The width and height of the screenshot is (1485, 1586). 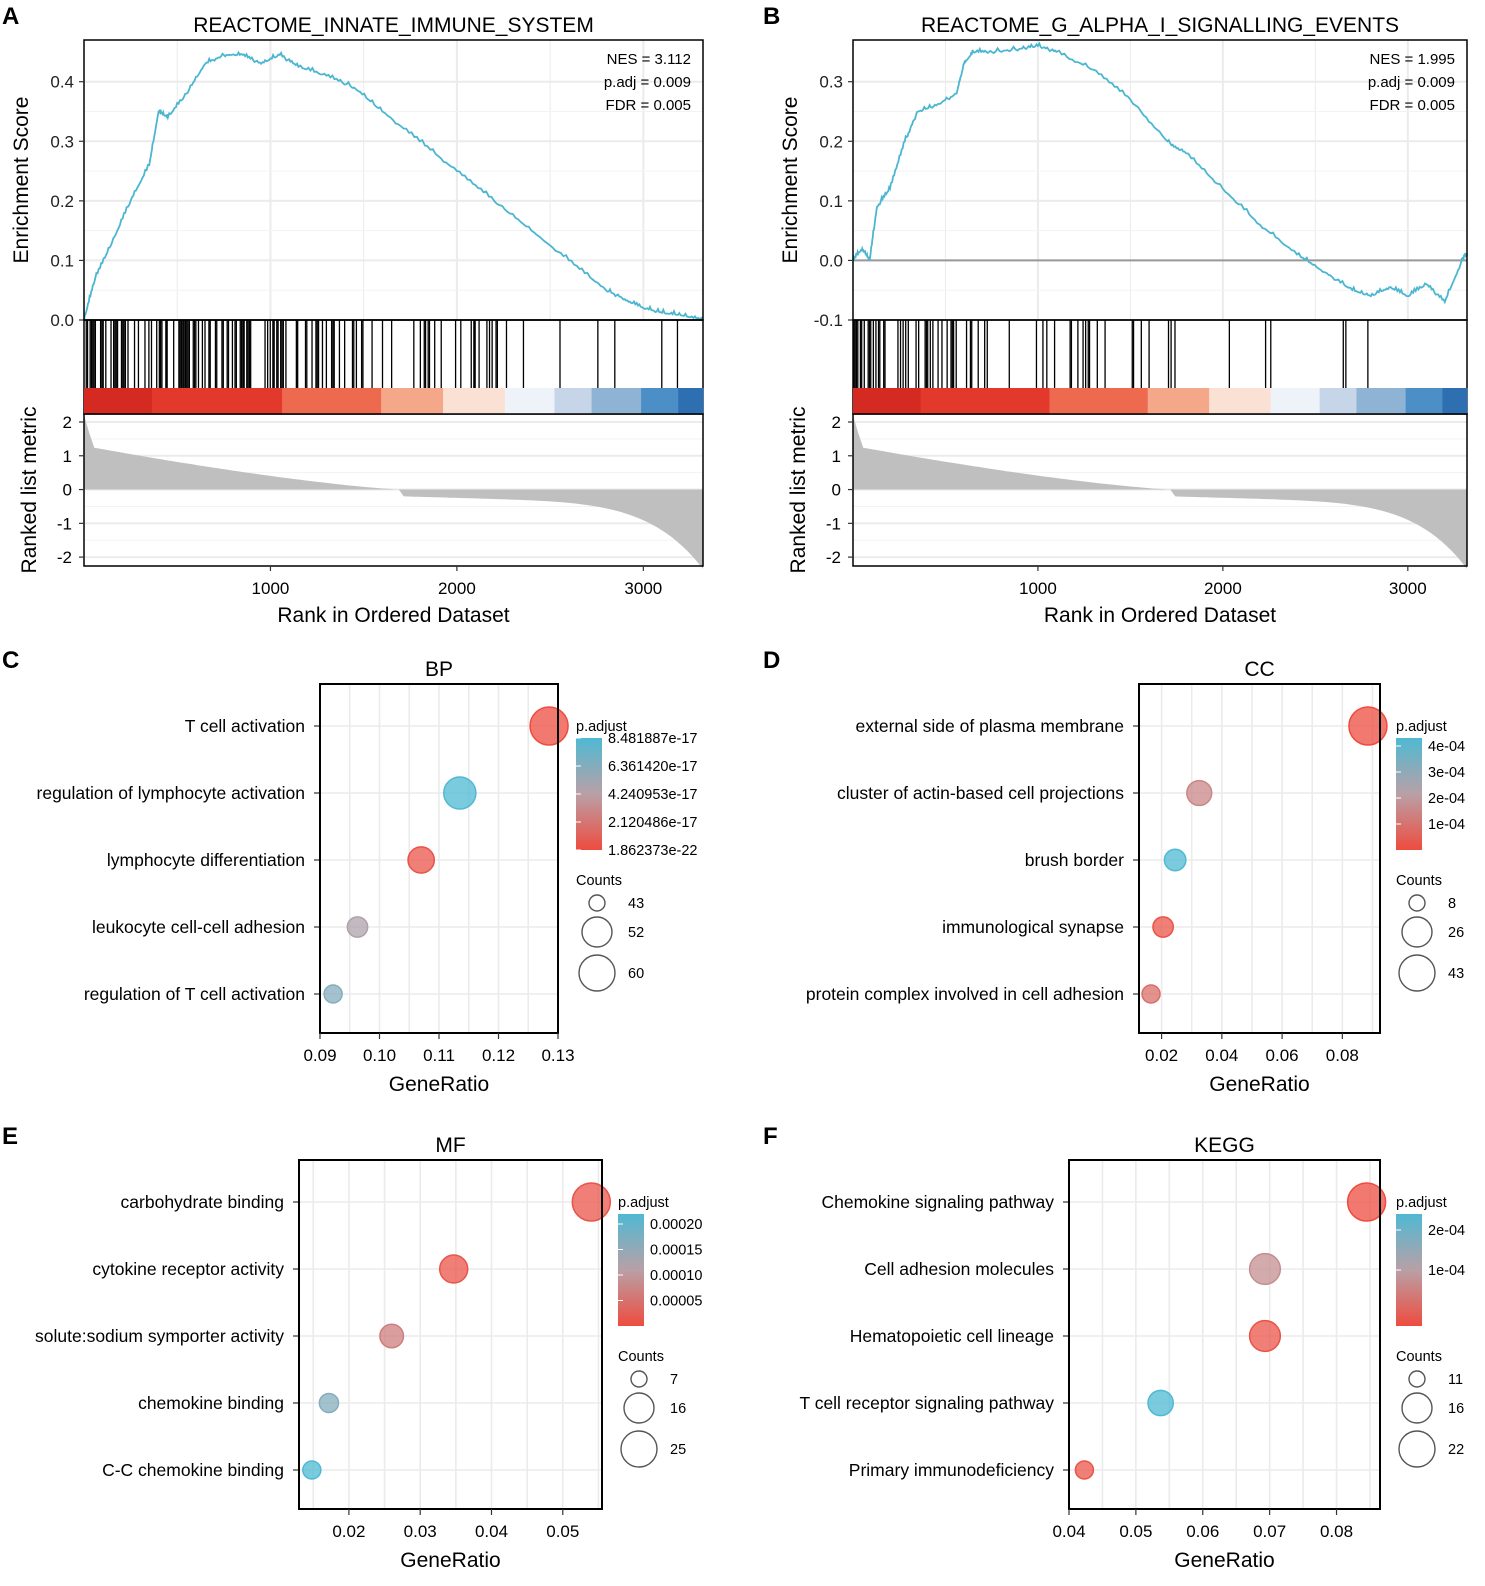 What do you see at coordinates (1259, 669) in the screenshot?
I see `dotplot-title: CC` at bounding box center [1259, 669].